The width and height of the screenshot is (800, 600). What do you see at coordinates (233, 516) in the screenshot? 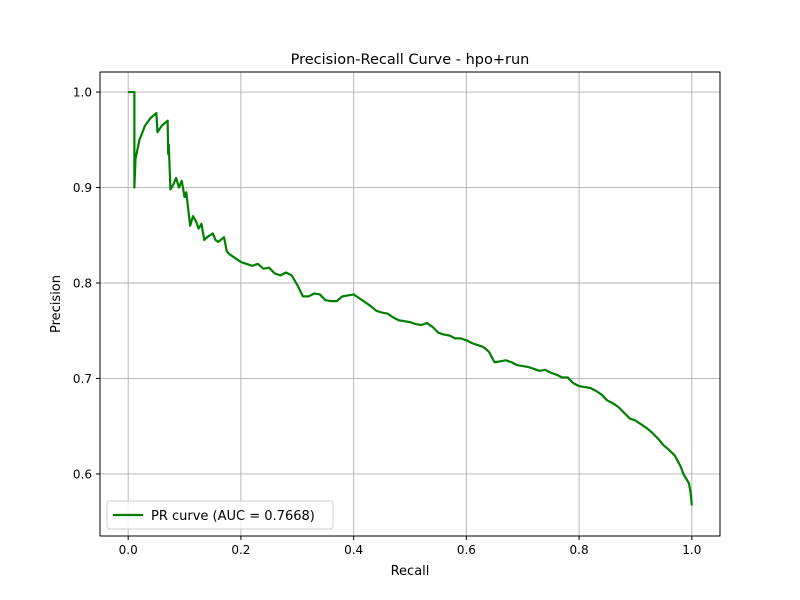
I see `legend-label: PR curve (AUC = 0.7668)` at bounding box center [233, 516].